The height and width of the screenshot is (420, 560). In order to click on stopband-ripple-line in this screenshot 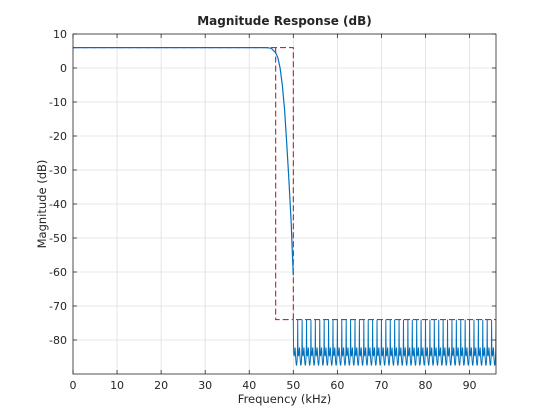, I will do `click(394, 343)`.